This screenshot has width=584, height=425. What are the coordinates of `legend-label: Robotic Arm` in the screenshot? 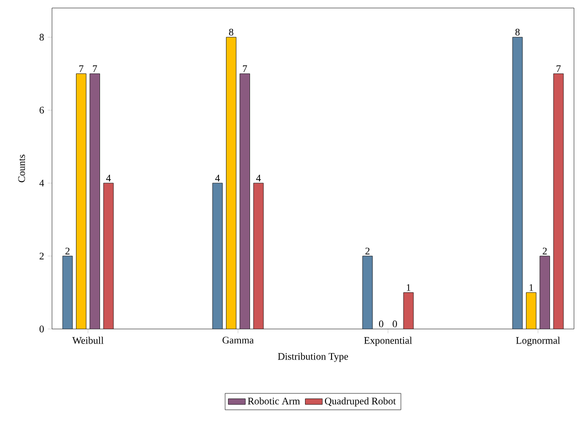 It's located at (274, 400).